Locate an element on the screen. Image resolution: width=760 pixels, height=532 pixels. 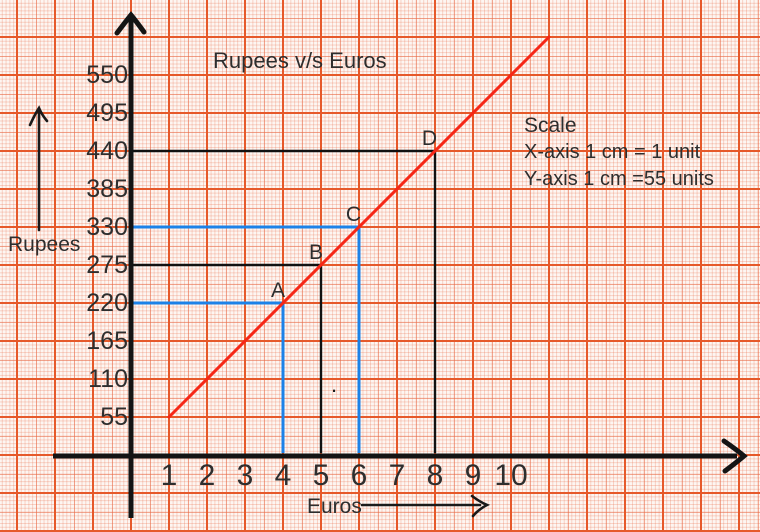
y-axis-title: Rupees is located at coordinates (44, 244).